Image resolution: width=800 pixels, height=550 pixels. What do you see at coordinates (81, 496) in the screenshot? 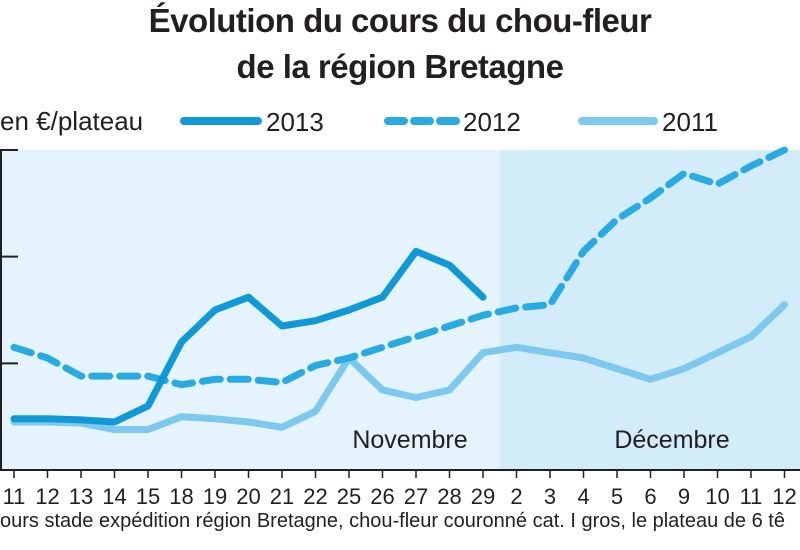
I see `x-tick-label: 13` at bounding box center [81, 496].